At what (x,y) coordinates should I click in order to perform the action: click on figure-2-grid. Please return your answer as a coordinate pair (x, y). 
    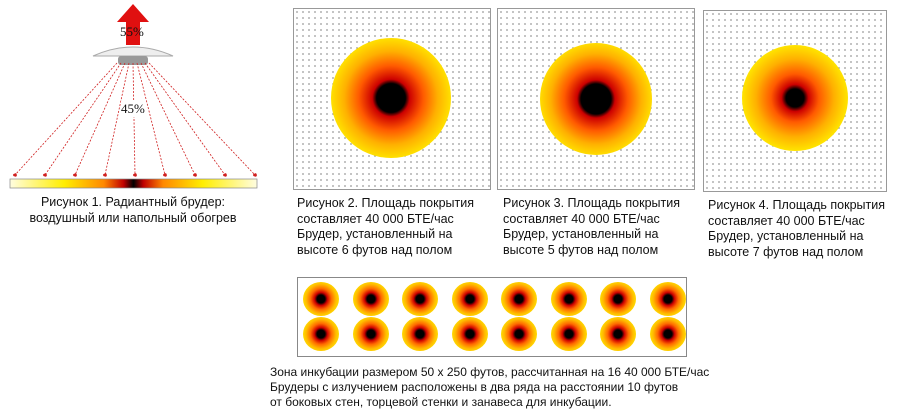
    Looking at the image, I should click on (392, 99).